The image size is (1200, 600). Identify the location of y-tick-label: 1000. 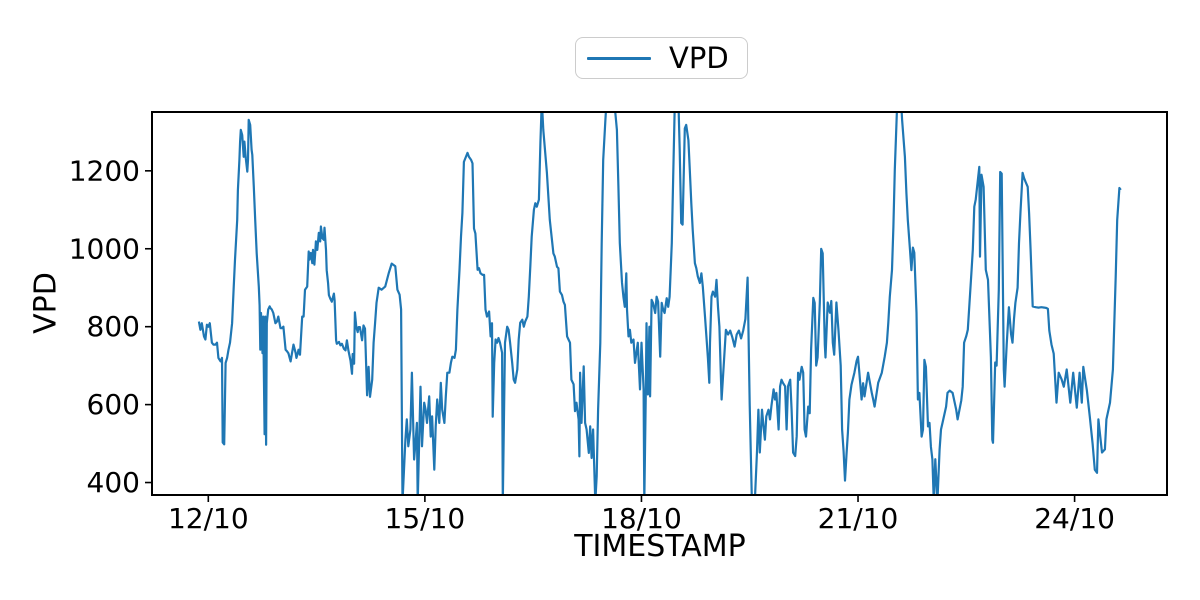
(104, 248).